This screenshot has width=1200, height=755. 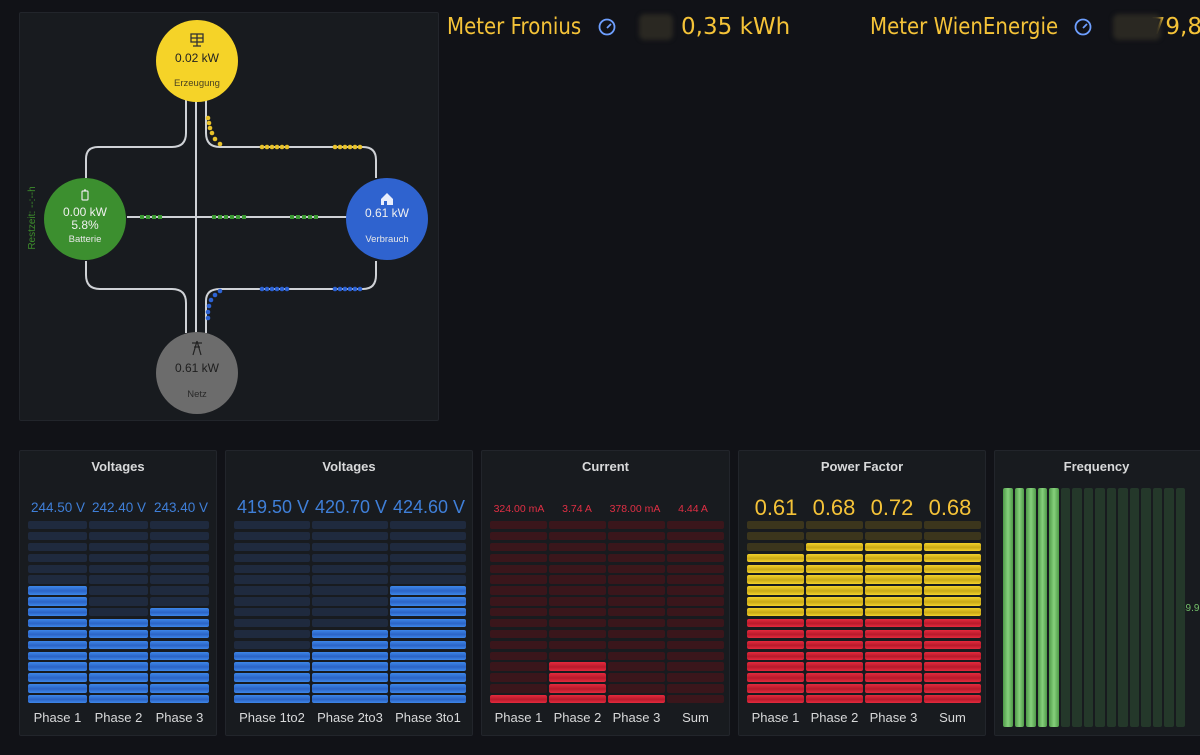 What do you see at coordinates (736, 27) in the screenshot?
I see `meter-fronius-value: 0,35 kWh` at bounding box center [736, 27].